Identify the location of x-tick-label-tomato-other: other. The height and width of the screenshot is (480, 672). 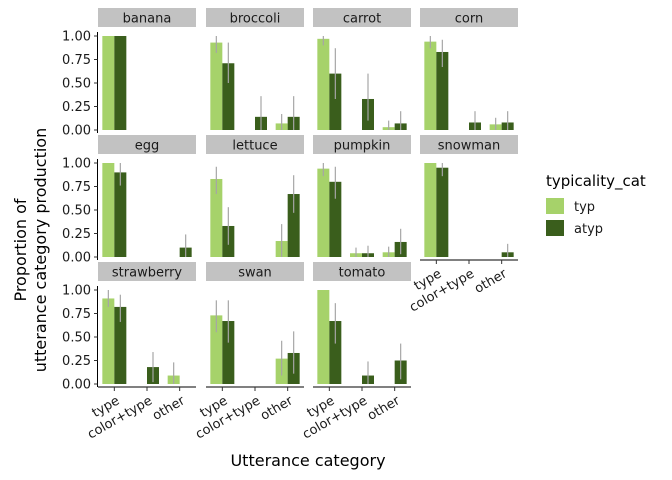
(384, 408).